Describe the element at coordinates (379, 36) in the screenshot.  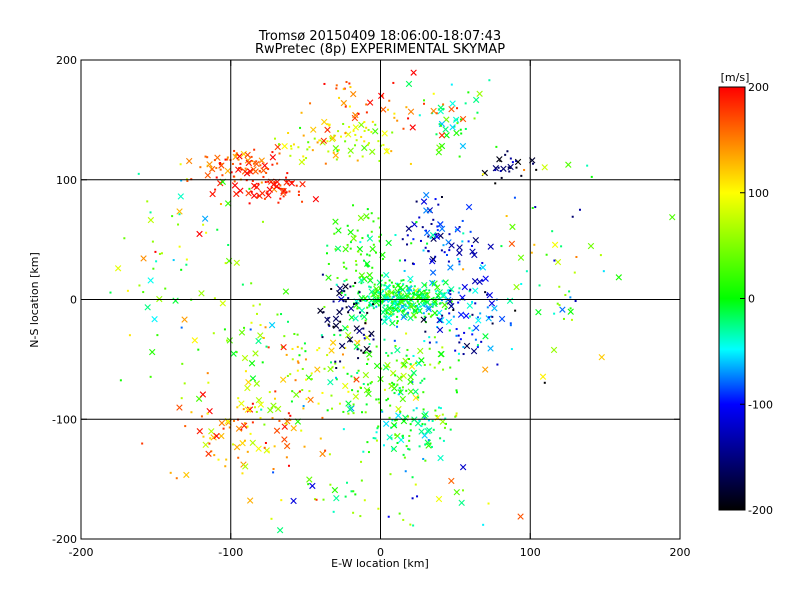
I see `chart-title-line1: Tromsø 20150409 18:06:00-18:07:43` at that location.